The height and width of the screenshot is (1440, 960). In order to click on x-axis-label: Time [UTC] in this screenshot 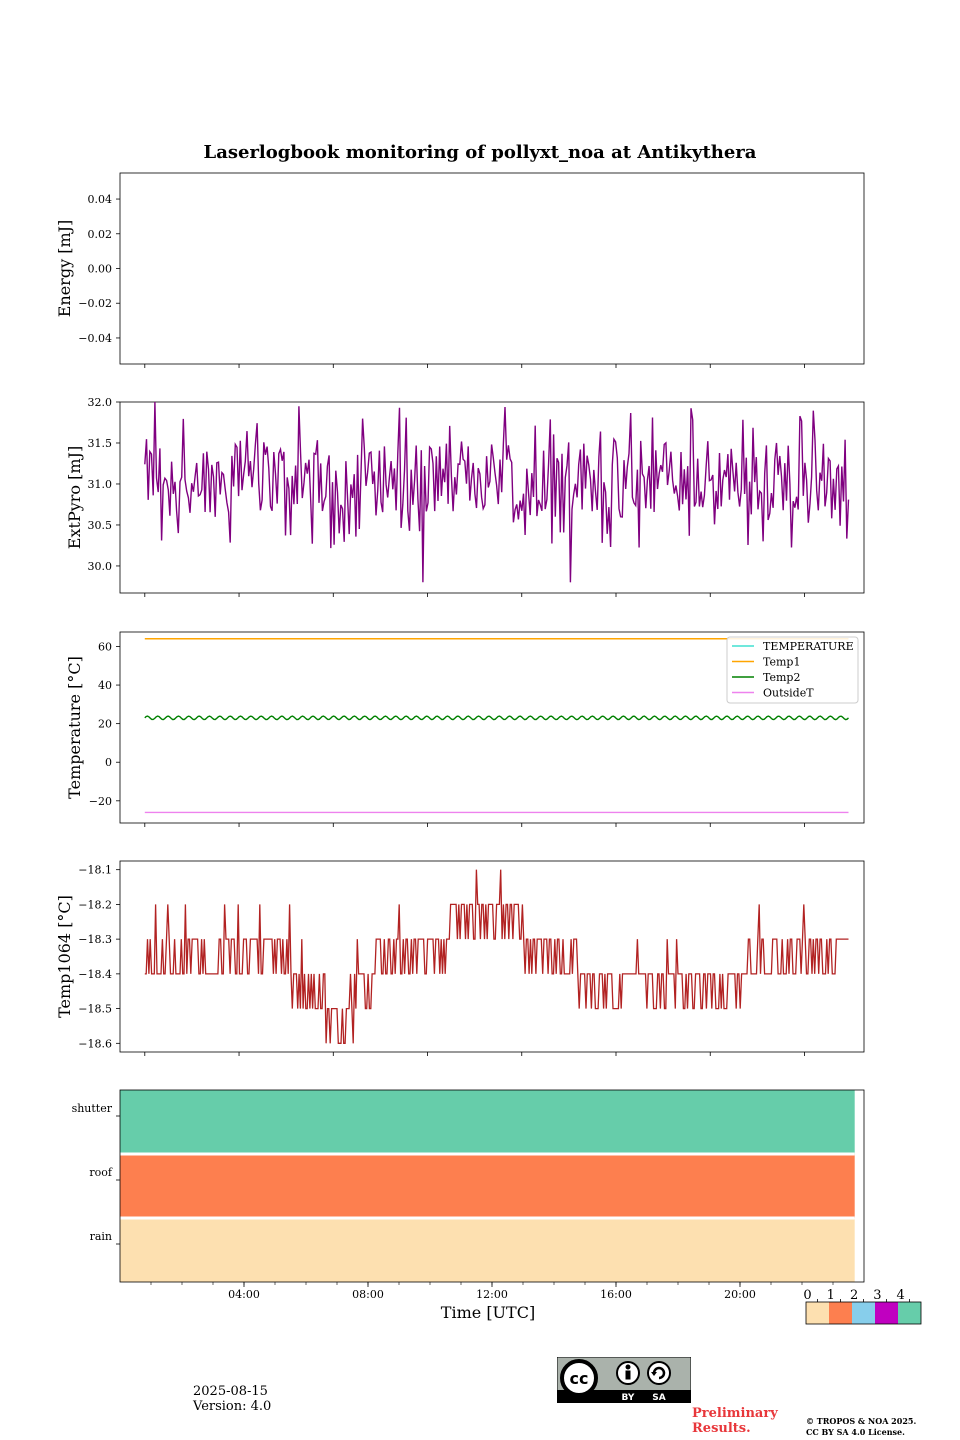, I will do `click(488, 1312)`.